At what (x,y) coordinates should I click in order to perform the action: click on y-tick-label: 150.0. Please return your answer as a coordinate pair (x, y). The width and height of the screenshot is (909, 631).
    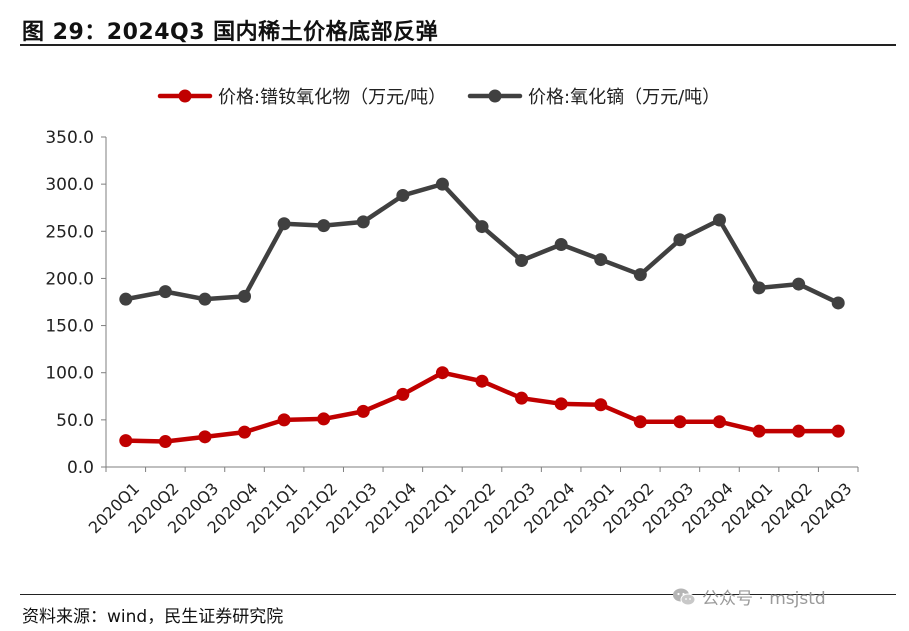
    Looking at the image, I should click on (69, 327).